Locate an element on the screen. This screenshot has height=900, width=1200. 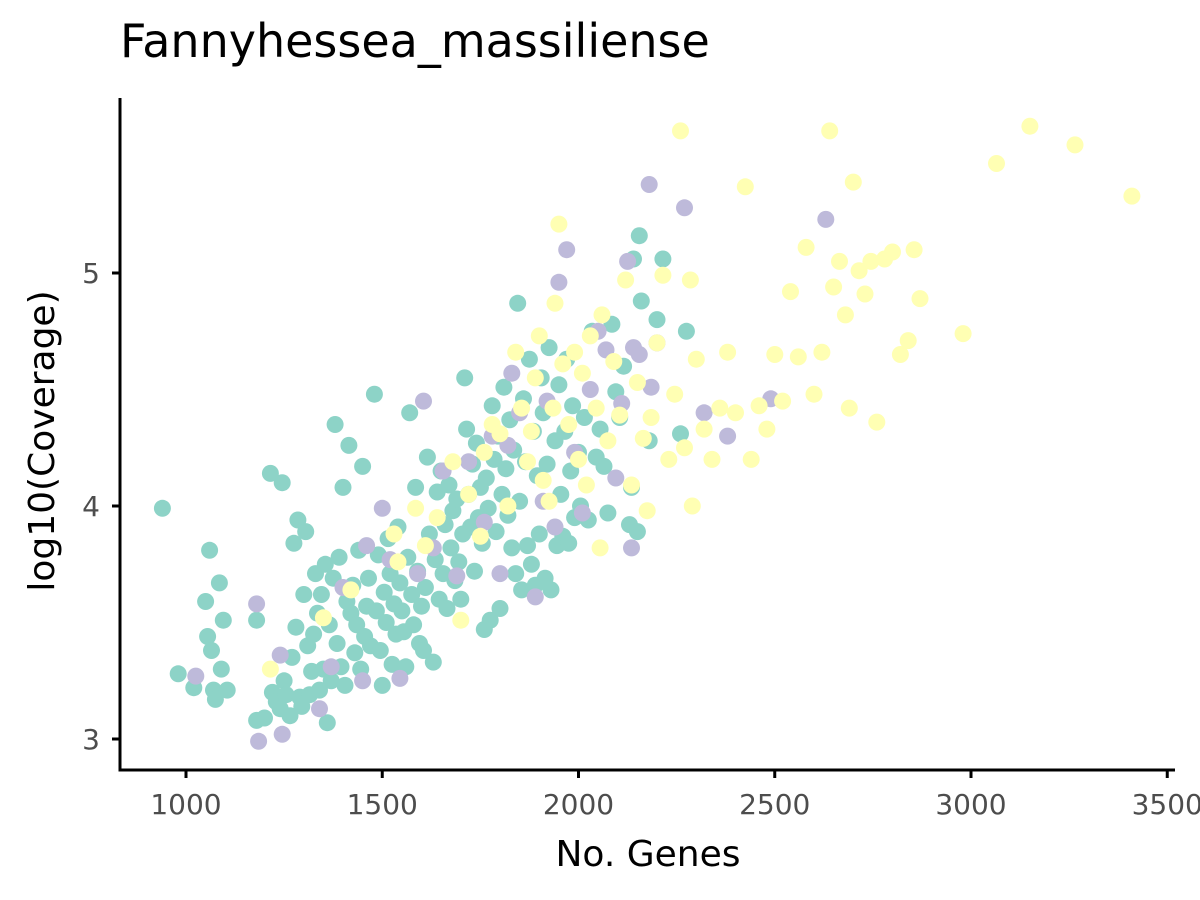
x-tick-label: 2500 is located at coordinates (774, 804).